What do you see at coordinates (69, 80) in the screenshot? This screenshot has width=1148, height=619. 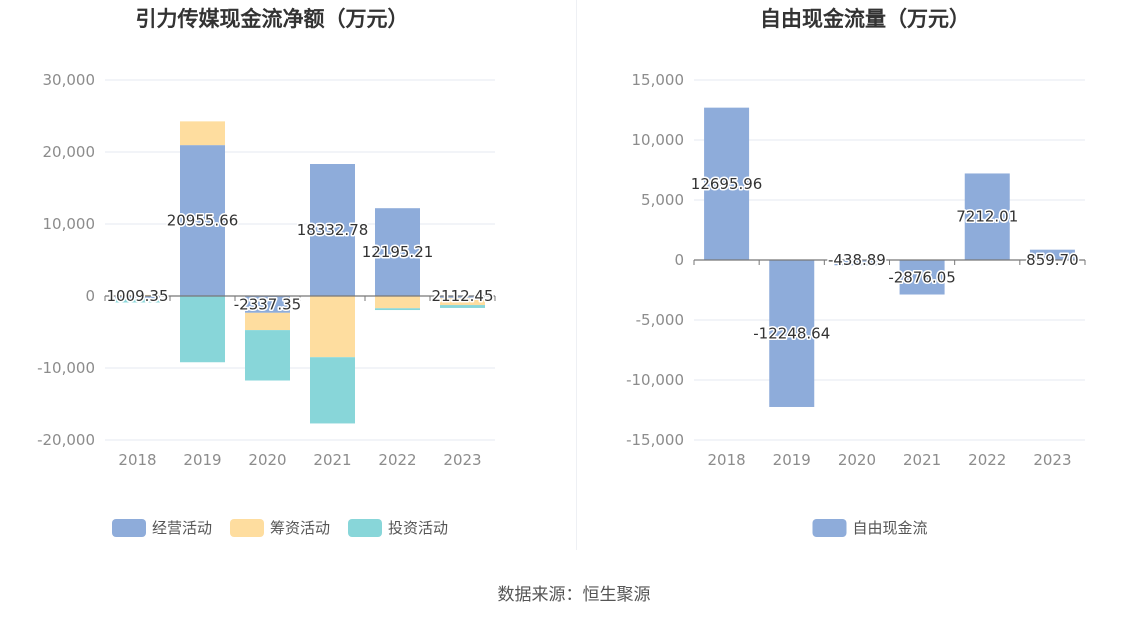 I see `y-tick-label: 30,000` at bounding box center [69, 80].